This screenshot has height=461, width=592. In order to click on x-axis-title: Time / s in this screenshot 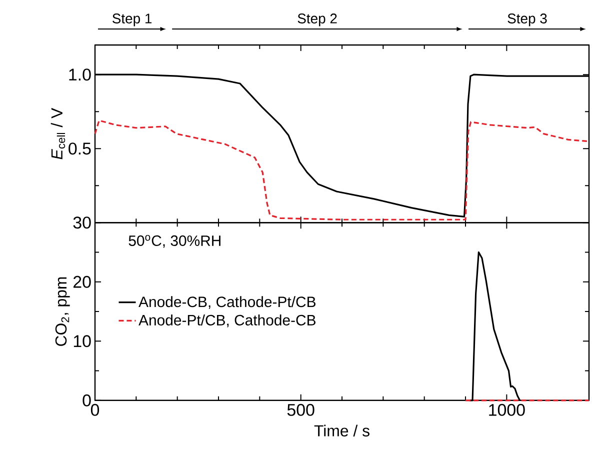, I will do `click(342, 430)`.